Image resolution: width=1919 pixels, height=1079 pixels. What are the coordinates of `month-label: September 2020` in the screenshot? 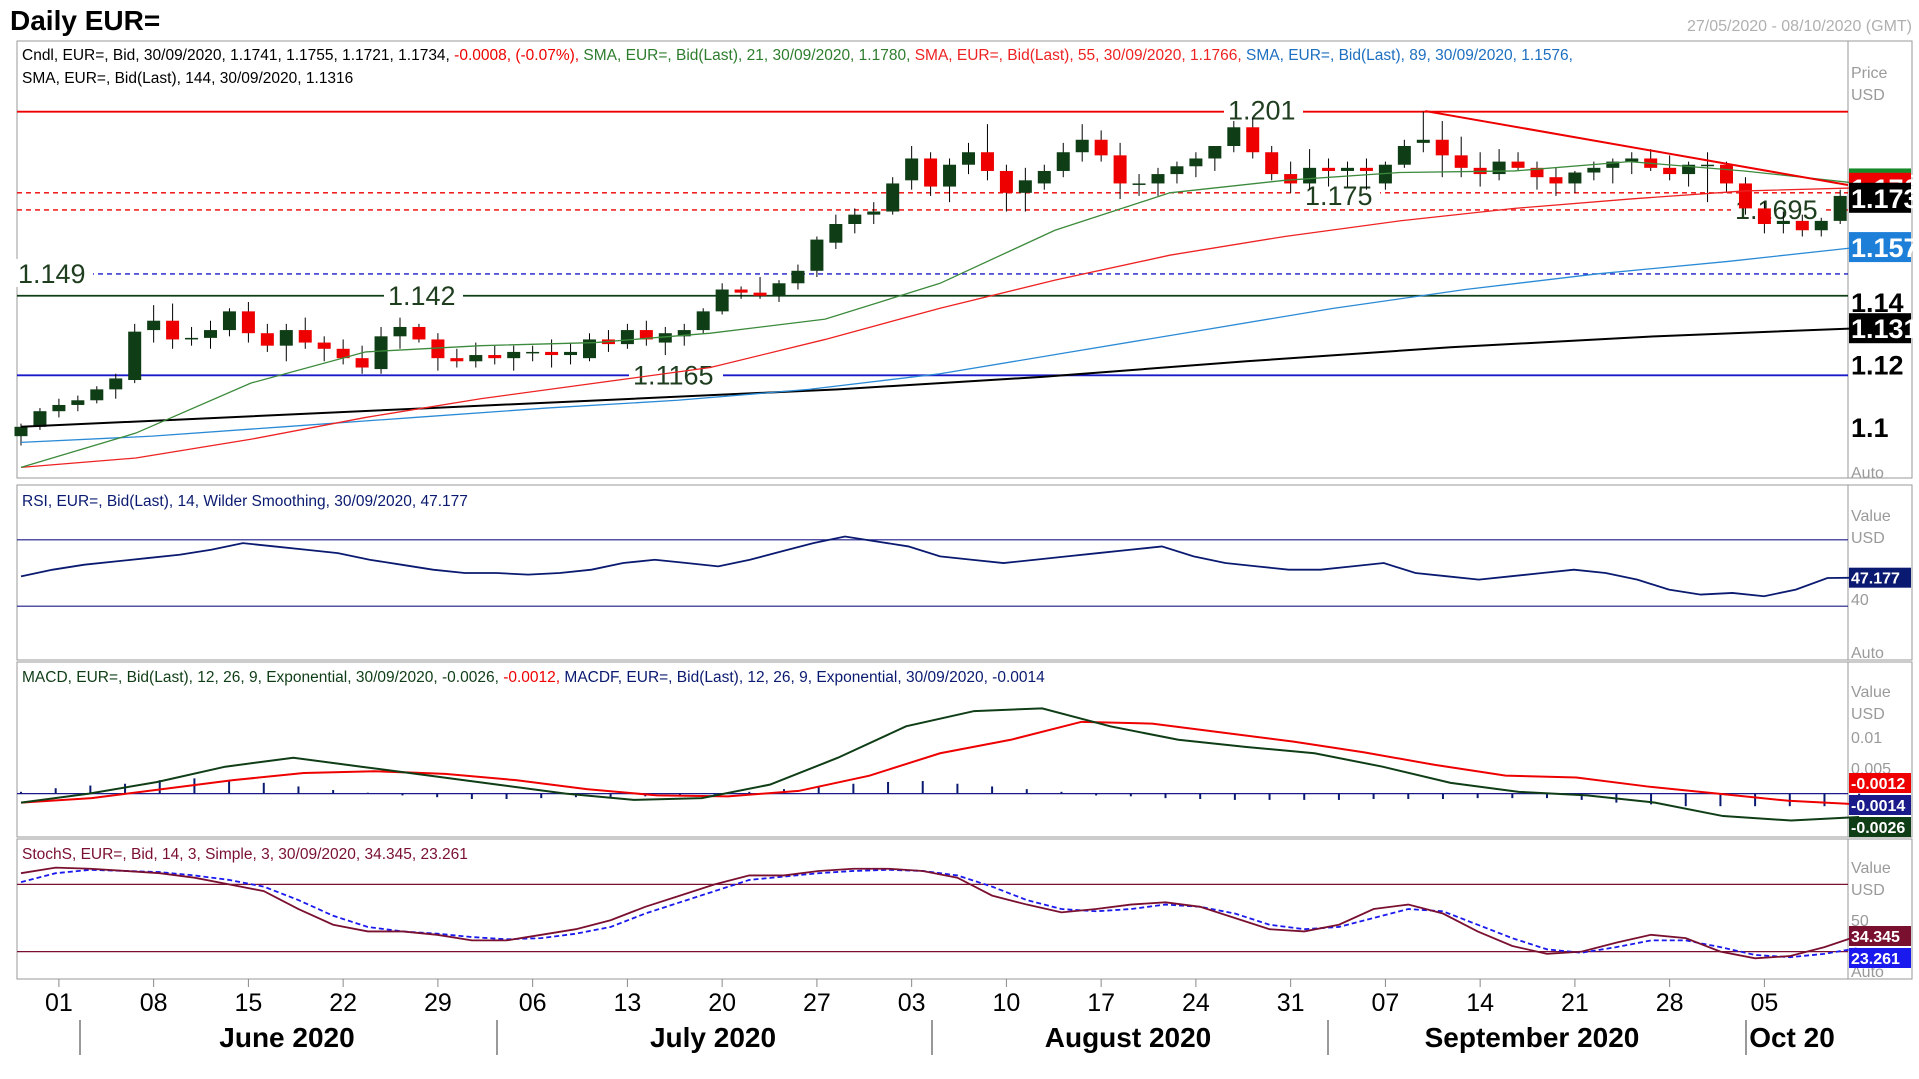 It's located at (1532, 1037).